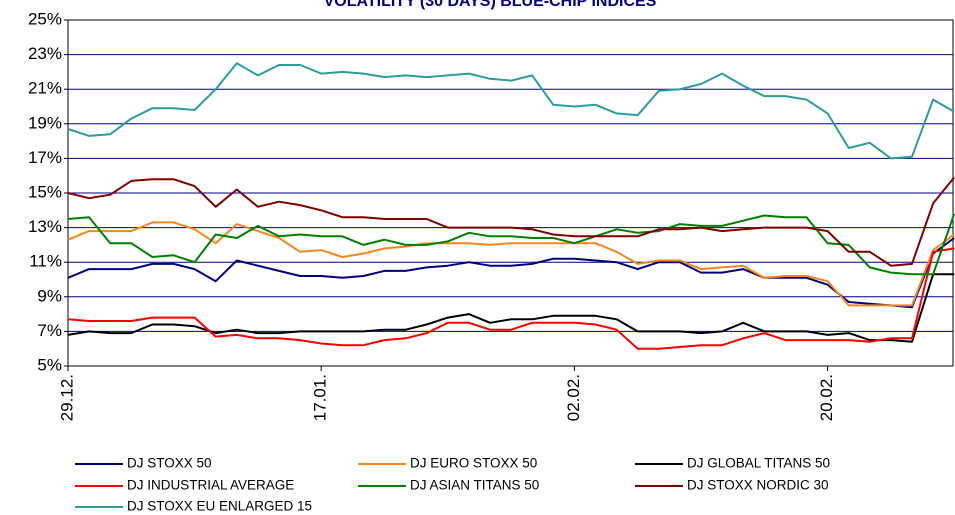 The image size is (955, 515). I want to click on legend-label: DJ EURO STOXX 50, so click(473, 463).